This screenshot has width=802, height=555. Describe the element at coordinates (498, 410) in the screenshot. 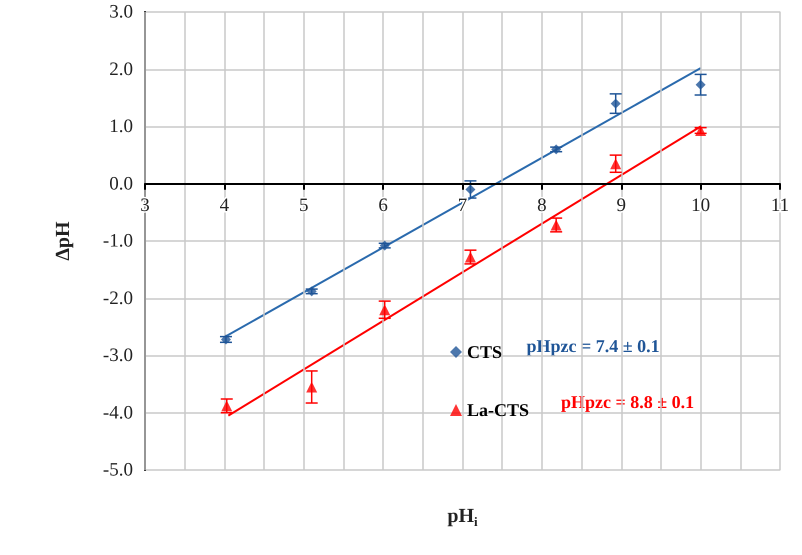

I see `legend-label: La-CTS` at that location.